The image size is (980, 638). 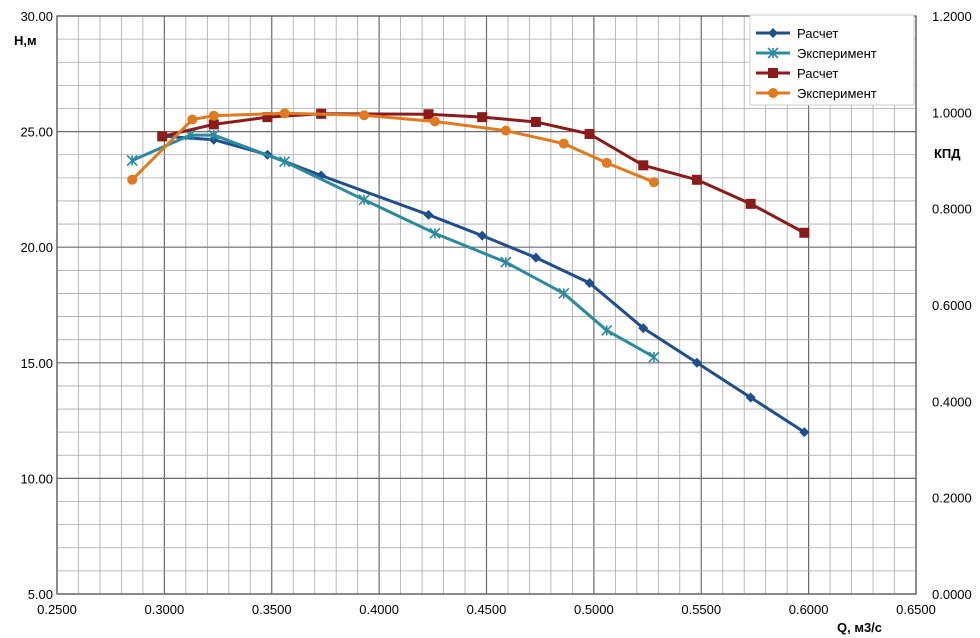 What do you see at coordinates (379, 609) in the screenshot?
I see `x-tick-label: 0.4000` at bounding box center [379, 609].